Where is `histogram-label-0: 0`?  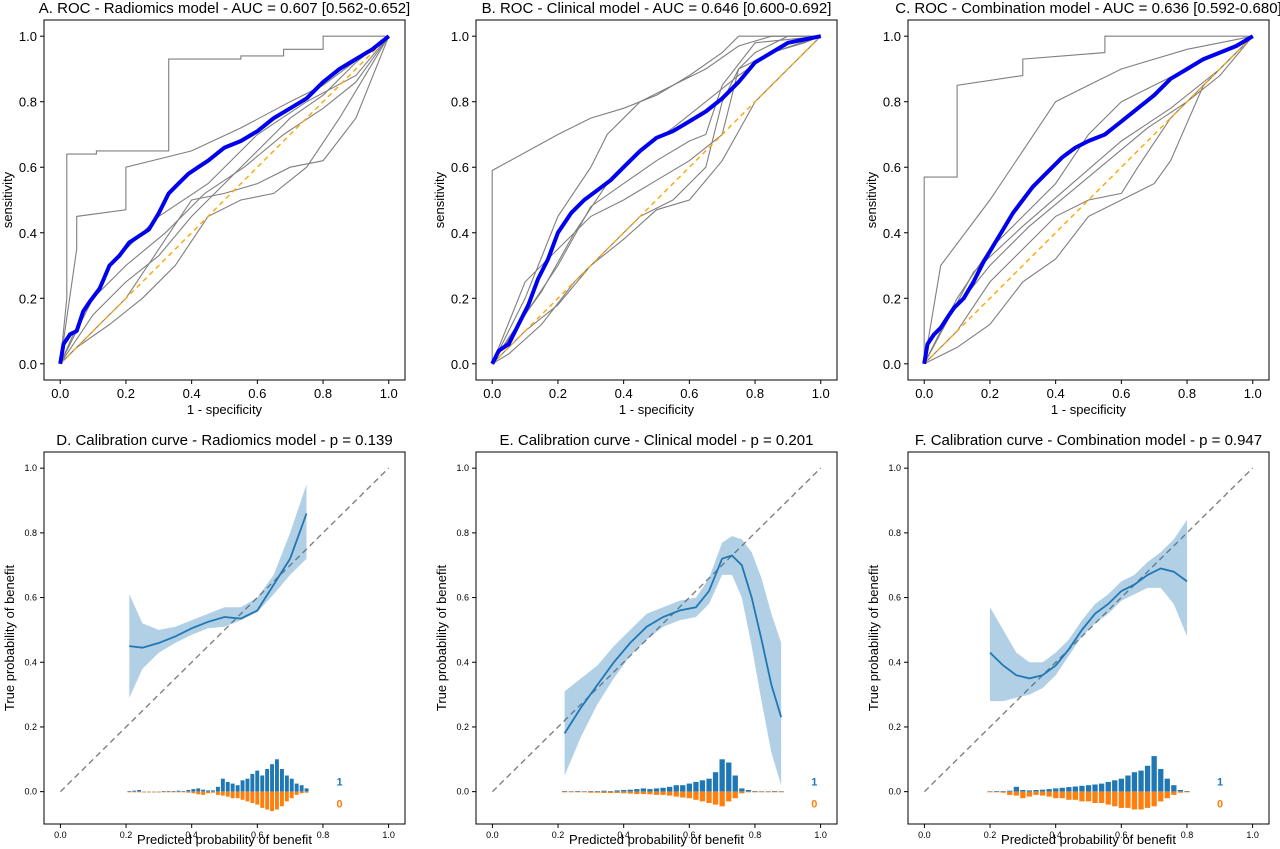 histogram-label-0: 0 is located at coordinates (340, 805).